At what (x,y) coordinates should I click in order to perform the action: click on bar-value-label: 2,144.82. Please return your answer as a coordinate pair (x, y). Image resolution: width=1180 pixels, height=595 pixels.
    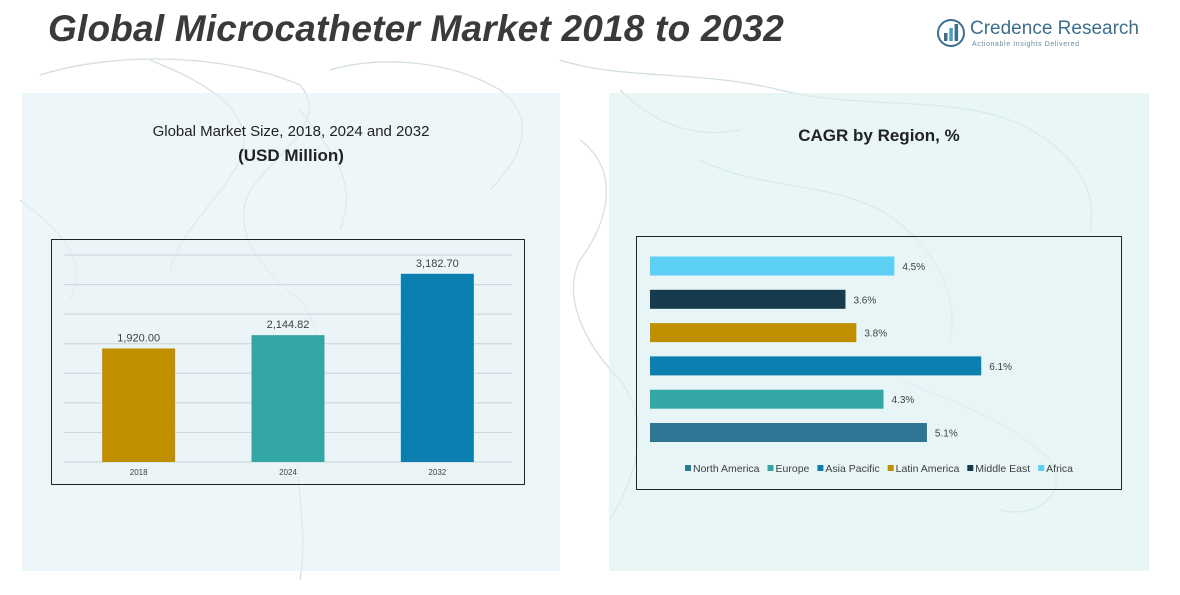
    Looking at the image, I should click on (288, 325).